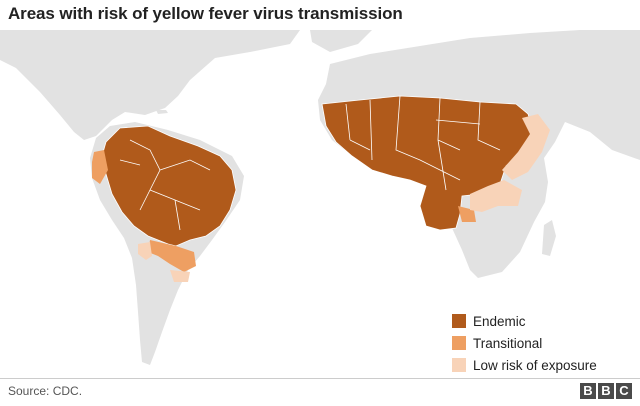 The image size is (640, 406). Describe the element at coordinates (145, 251) in the screenshot. I see `south-america-low-risk` at that location.